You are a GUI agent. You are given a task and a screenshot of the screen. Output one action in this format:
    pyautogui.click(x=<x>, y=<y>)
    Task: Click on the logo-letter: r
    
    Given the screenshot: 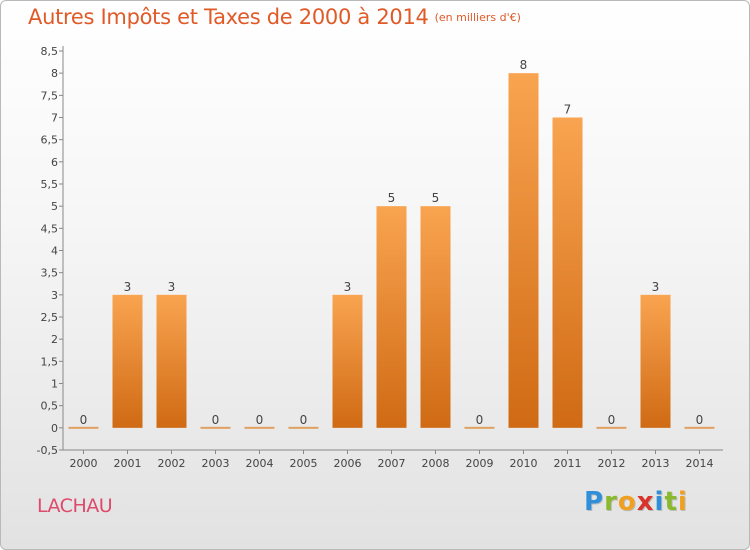 What is the action you would take?
    pyautogui.click(x=611, y=502)
    